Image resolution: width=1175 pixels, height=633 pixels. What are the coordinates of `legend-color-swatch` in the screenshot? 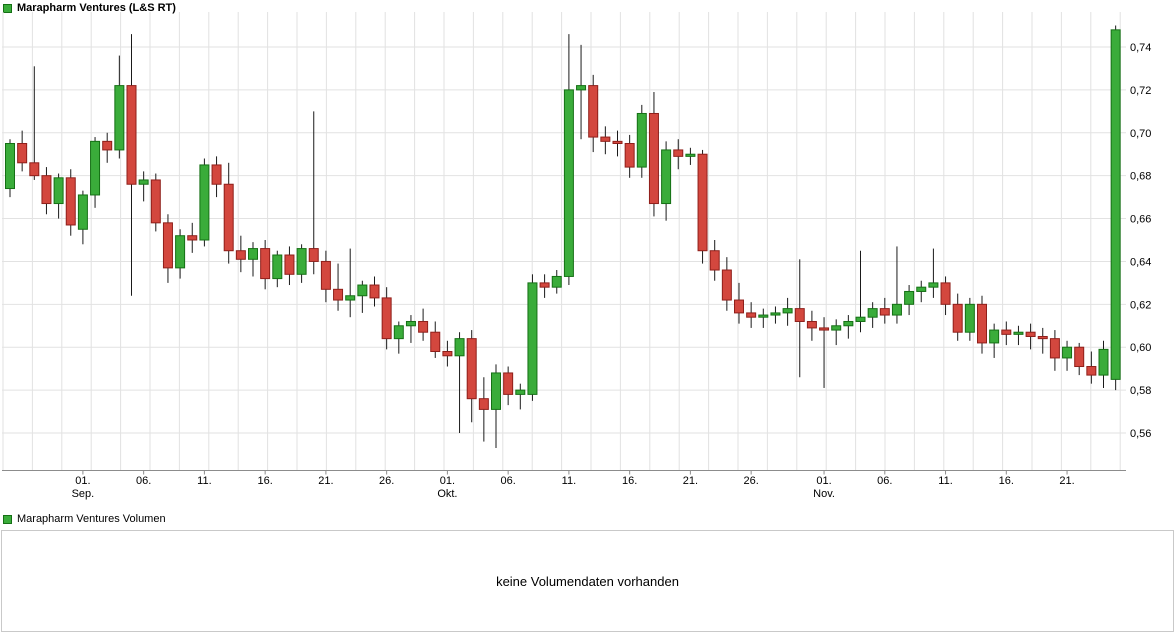 It's located at (7, 519).